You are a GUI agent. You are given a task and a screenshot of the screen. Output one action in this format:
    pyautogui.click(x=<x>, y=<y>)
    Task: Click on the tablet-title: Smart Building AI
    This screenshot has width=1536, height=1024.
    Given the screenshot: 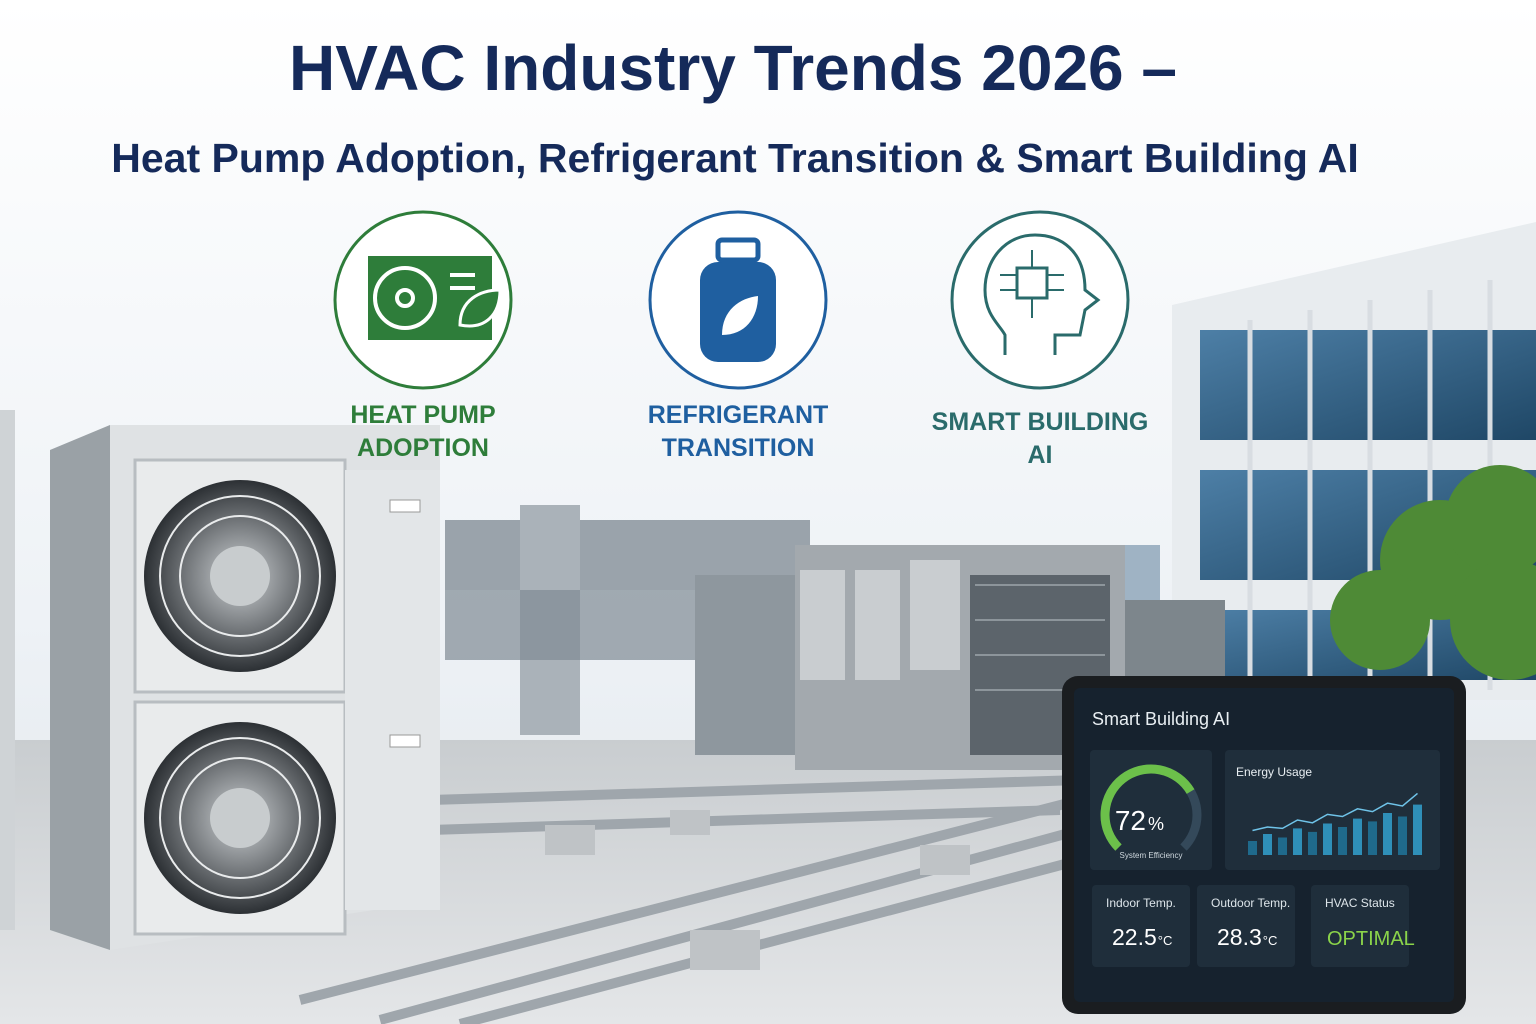 What is the action you would take?
    pyautogui.click(x=1161, y=719)
    